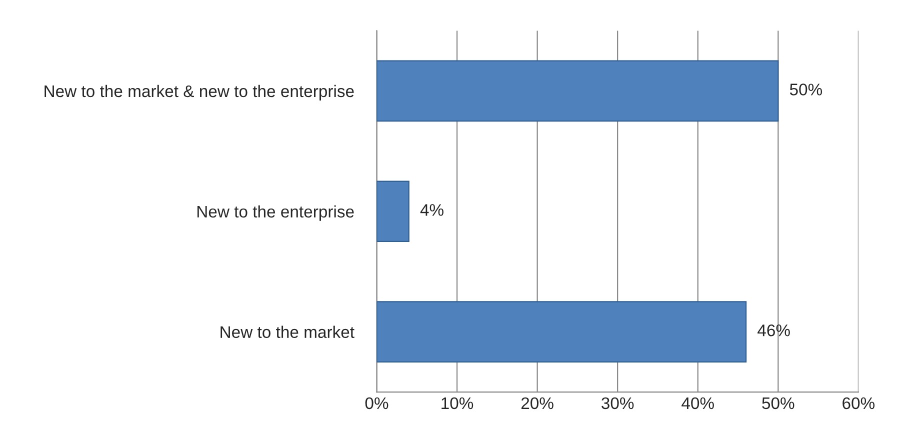 Image resolution: width=897 pixels, height=439 pixels. I want to click on x-tick-label: 0%, so click(376, 403).